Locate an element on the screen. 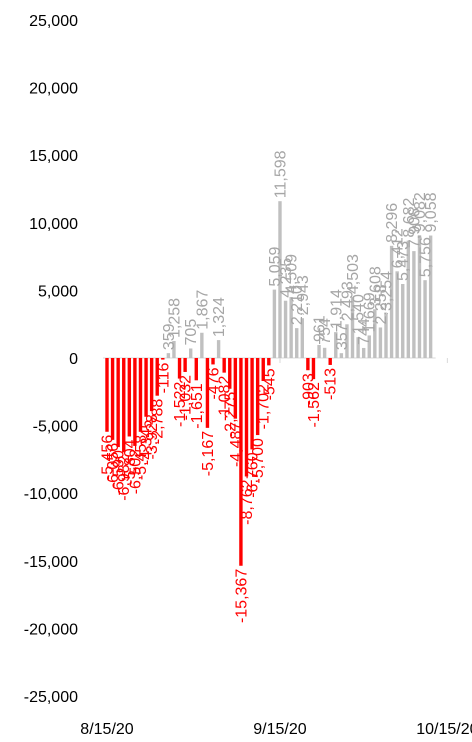 Image resolution: width=472 pixels, height=742 pixels. data-label: 4,509 is located at coordinates (292, 274).